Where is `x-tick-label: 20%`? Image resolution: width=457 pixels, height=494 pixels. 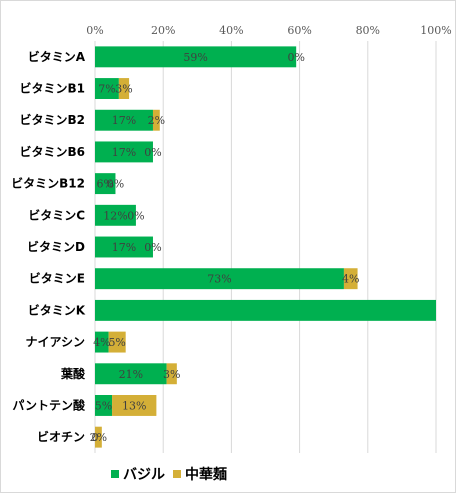 x-tick-label: 20% is located at coordinates (163, 30).